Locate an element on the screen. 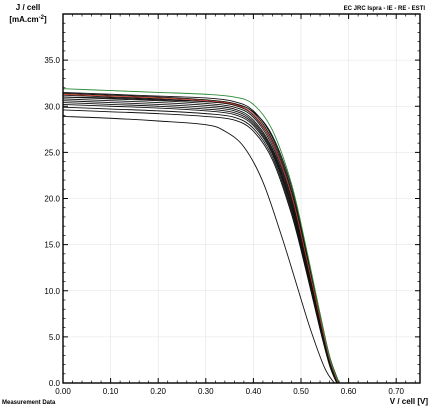  chart-title: EC JRC Ispra - IE - RE - ESTI is located at coordinates (385, 9).